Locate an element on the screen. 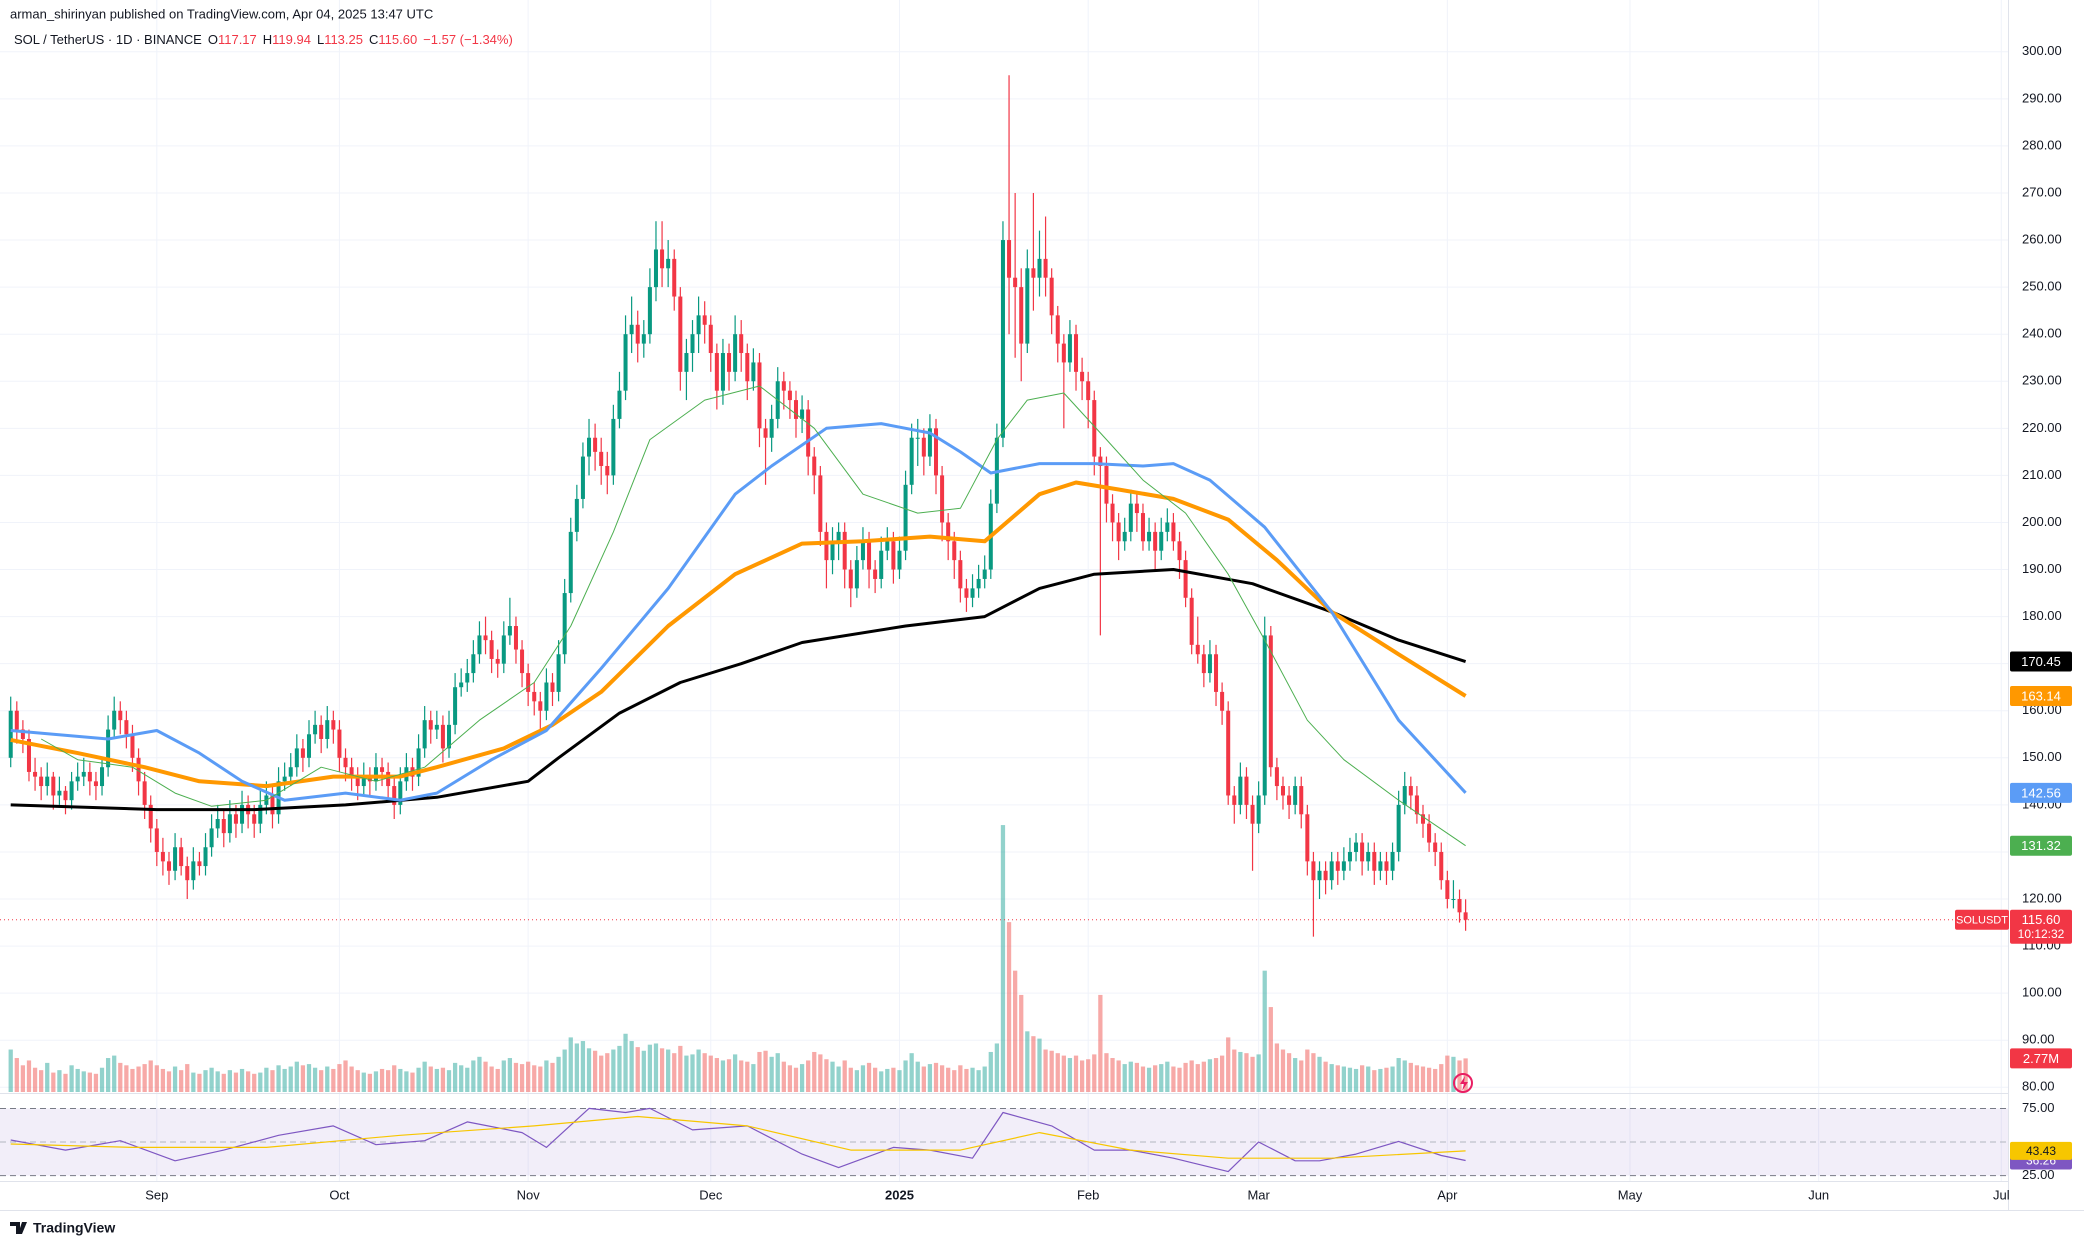 The image size is (2084, 1243). tradingview-logo is located at coordinates (18, 1228).